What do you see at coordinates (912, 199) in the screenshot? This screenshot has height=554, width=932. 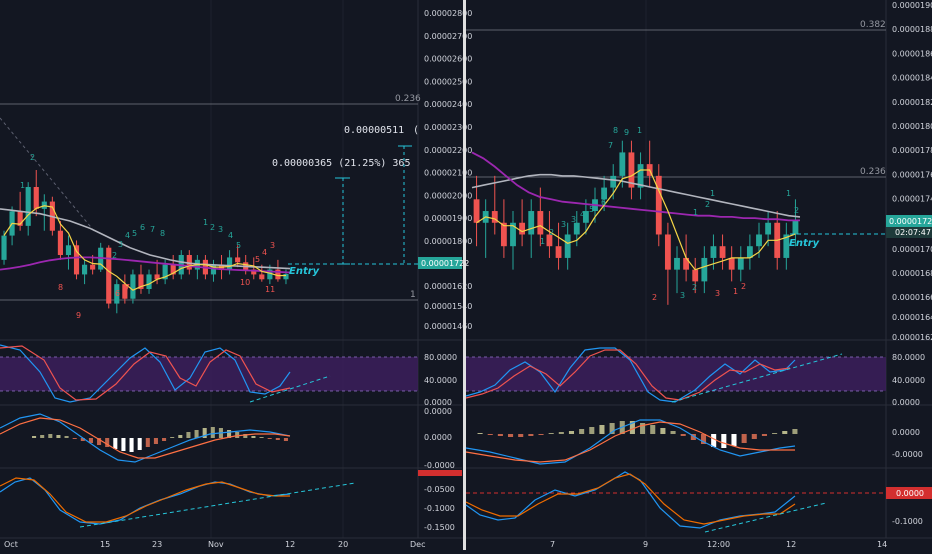 I see `price-axis-label: 0.00001740` at bounding box center [912, 199].